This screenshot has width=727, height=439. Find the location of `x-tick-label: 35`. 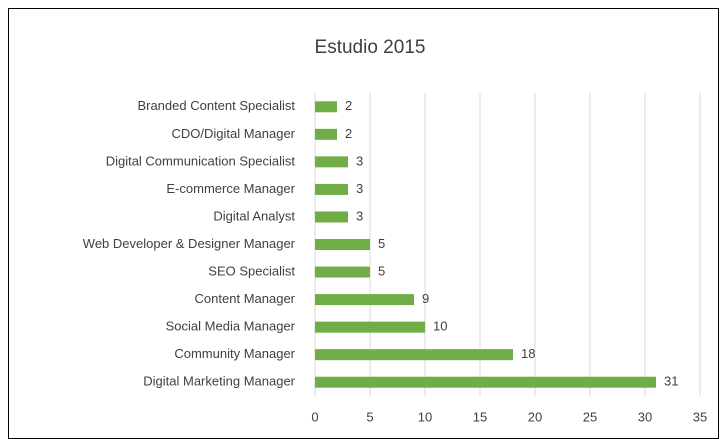

x-tick-label: 35 is located at coordinates (700, 416).